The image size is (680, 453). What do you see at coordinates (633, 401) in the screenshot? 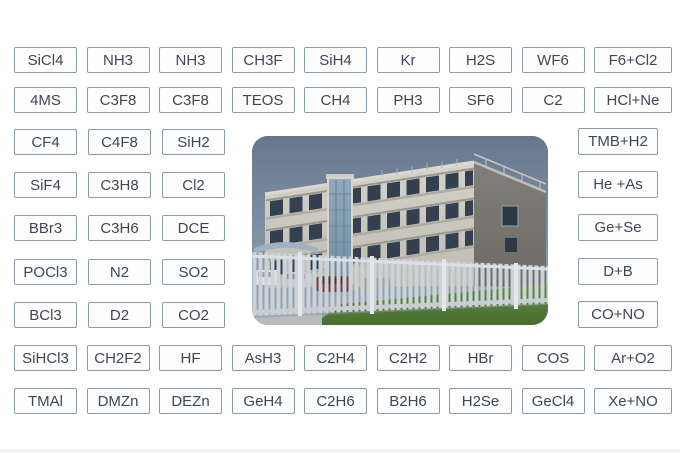
I see `gas-label-xe-no: Xe+NO` at bounding box center [633, 401].